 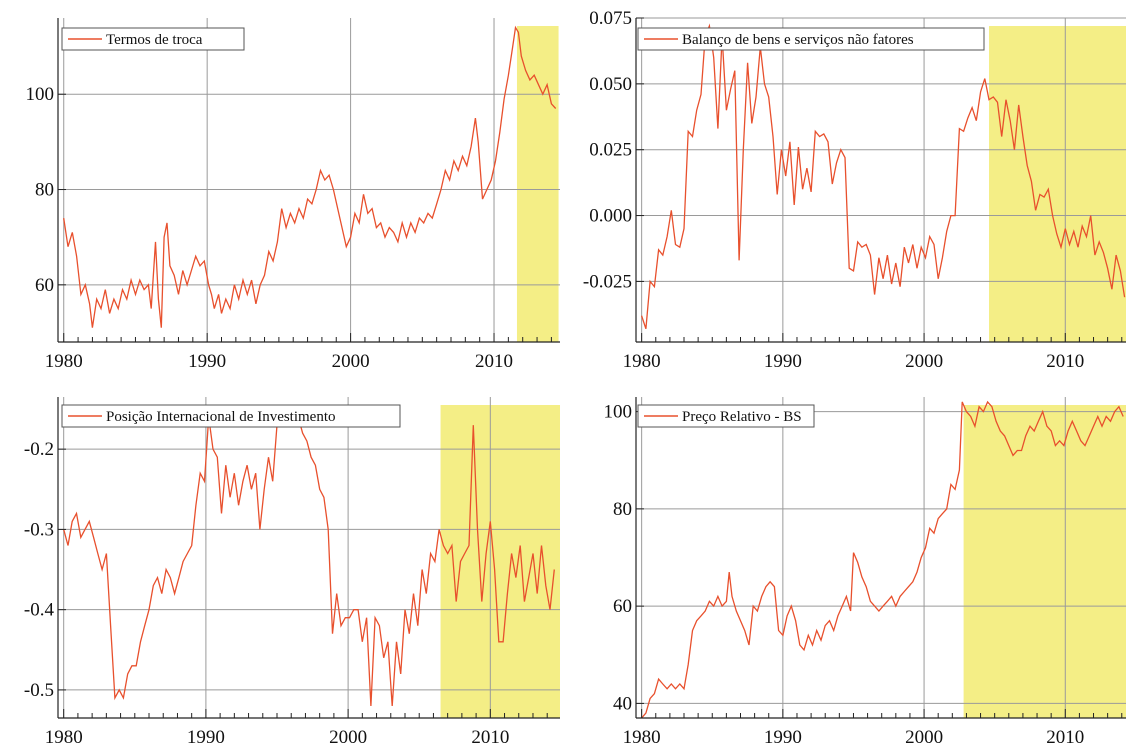 What do you see at coordinates (39, 610) in the screenshot?
I see `y-tick-label: -0.4` at bounding box center [39, 610].